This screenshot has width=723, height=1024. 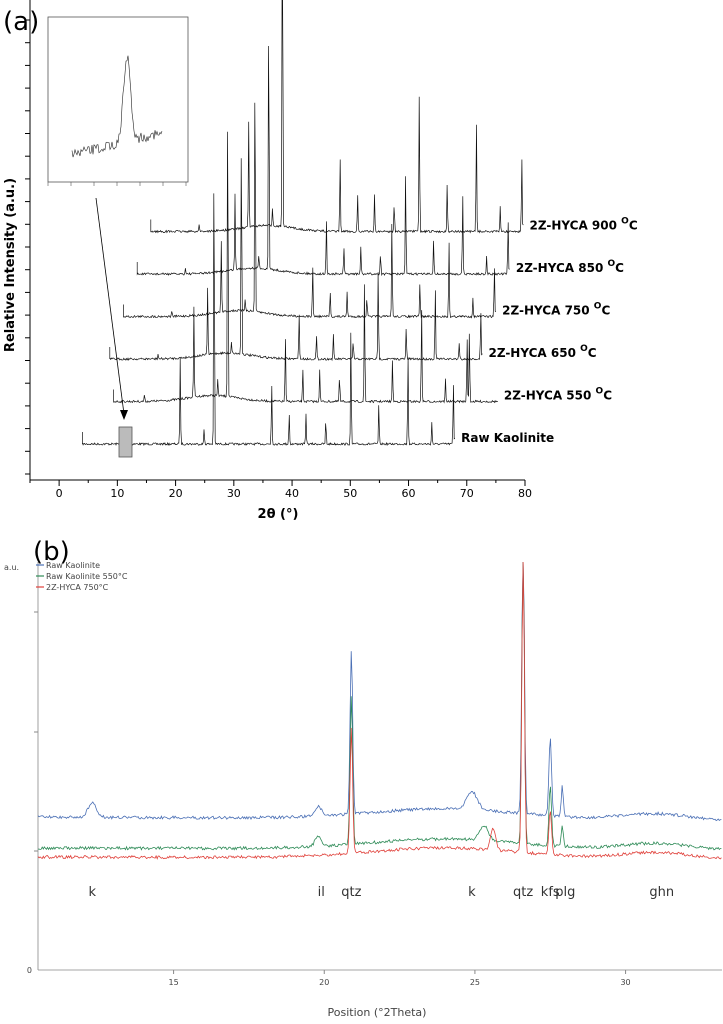 I want to click on inset-frame, so click(x=118, y=99).